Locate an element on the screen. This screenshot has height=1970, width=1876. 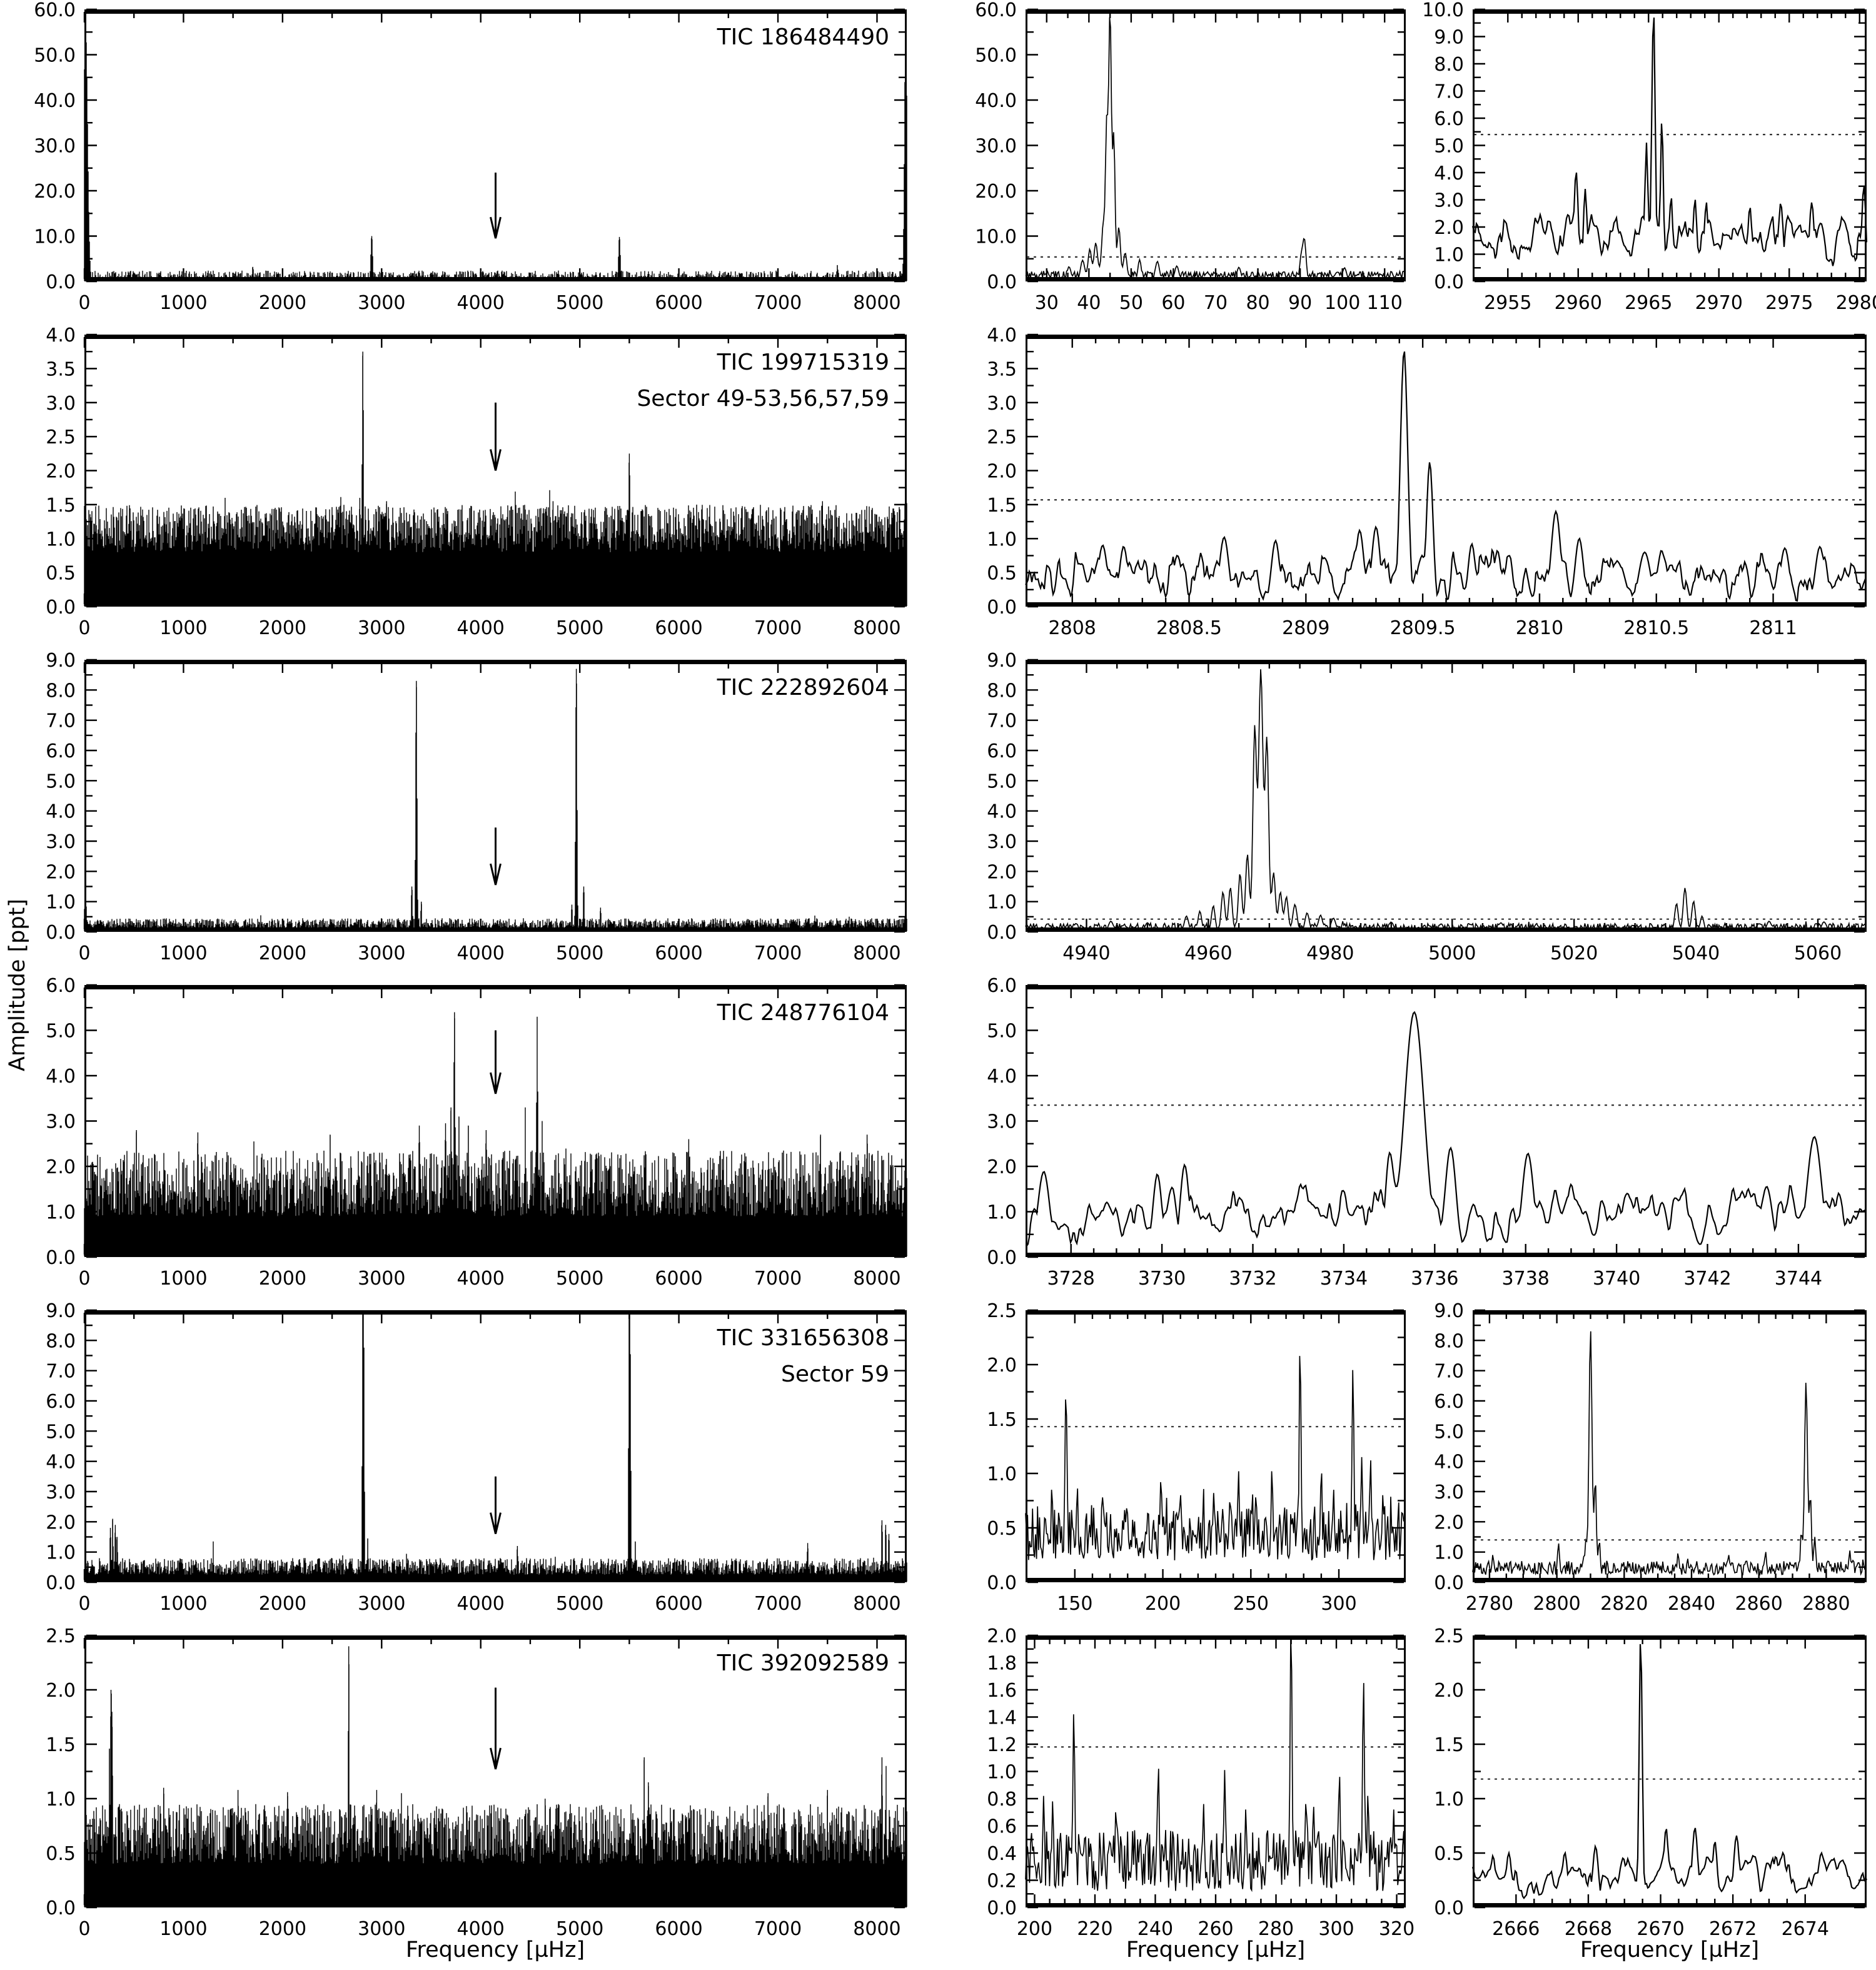
svg-text: 2000 is located at coordinates (282, 953).